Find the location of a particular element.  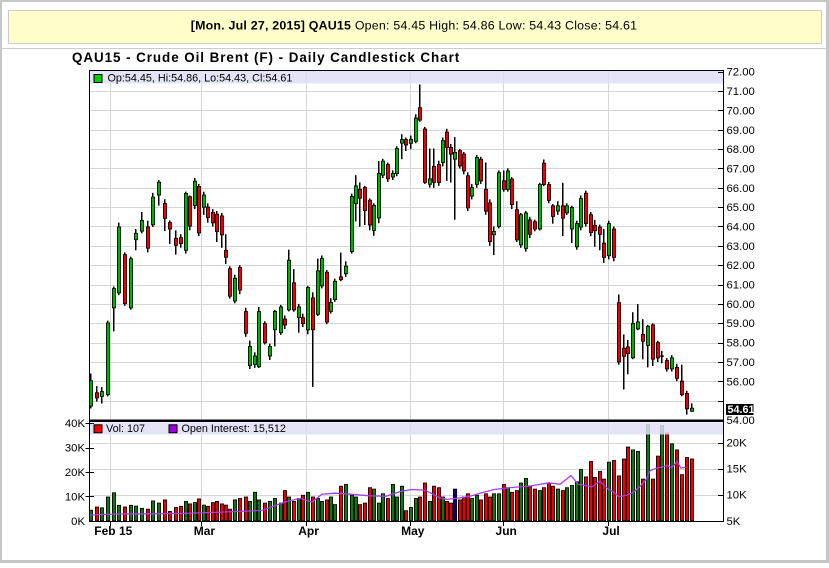

svg-text: 70.00 is located at coordinates (741, 111).